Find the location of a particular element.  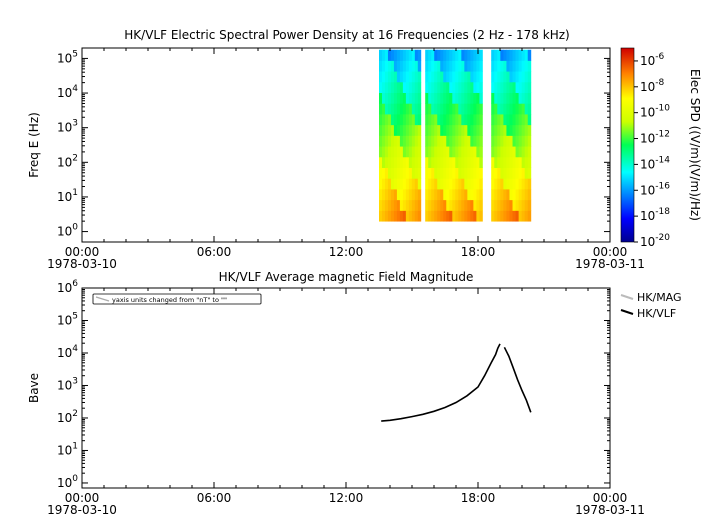

colorbar-tick-label: 10-12 is located at coordinates (655, 138).